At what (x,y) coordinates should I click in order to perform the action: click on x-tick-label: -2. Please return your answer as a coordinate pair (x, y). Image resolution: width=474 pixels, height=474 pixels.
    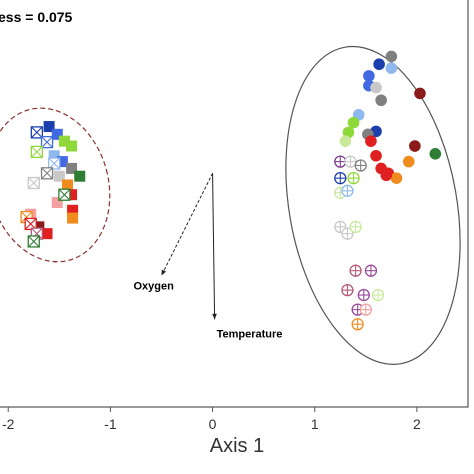
    Looking at the image, I should click on (8, 424).